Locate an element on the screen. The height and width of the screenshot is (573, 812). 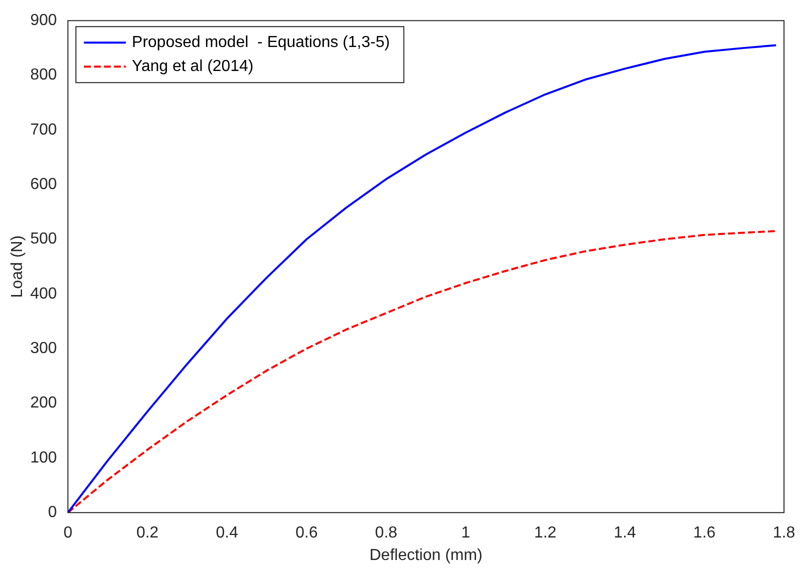
y-tick-label: 700 is located at coordinates (43, 129).